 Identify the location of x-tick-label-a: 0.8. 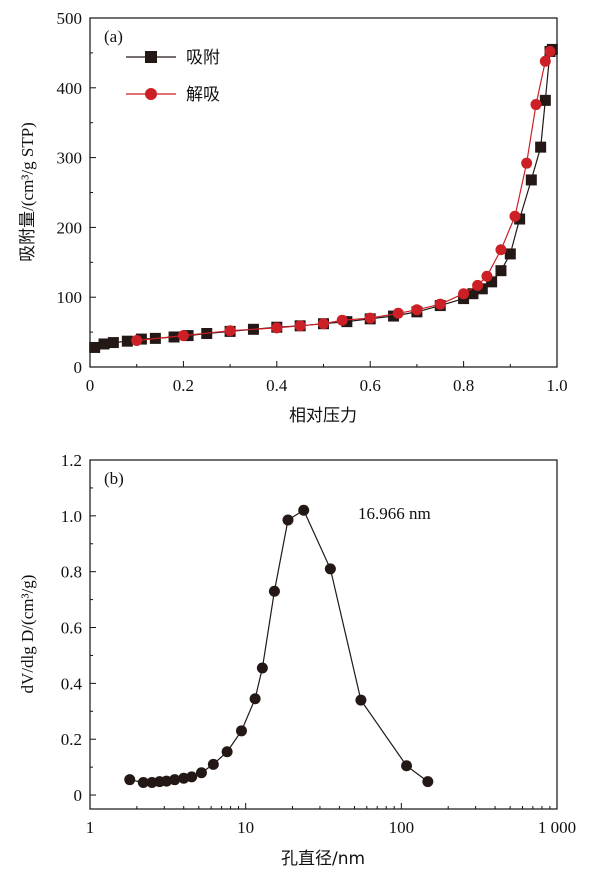
(463, 385).